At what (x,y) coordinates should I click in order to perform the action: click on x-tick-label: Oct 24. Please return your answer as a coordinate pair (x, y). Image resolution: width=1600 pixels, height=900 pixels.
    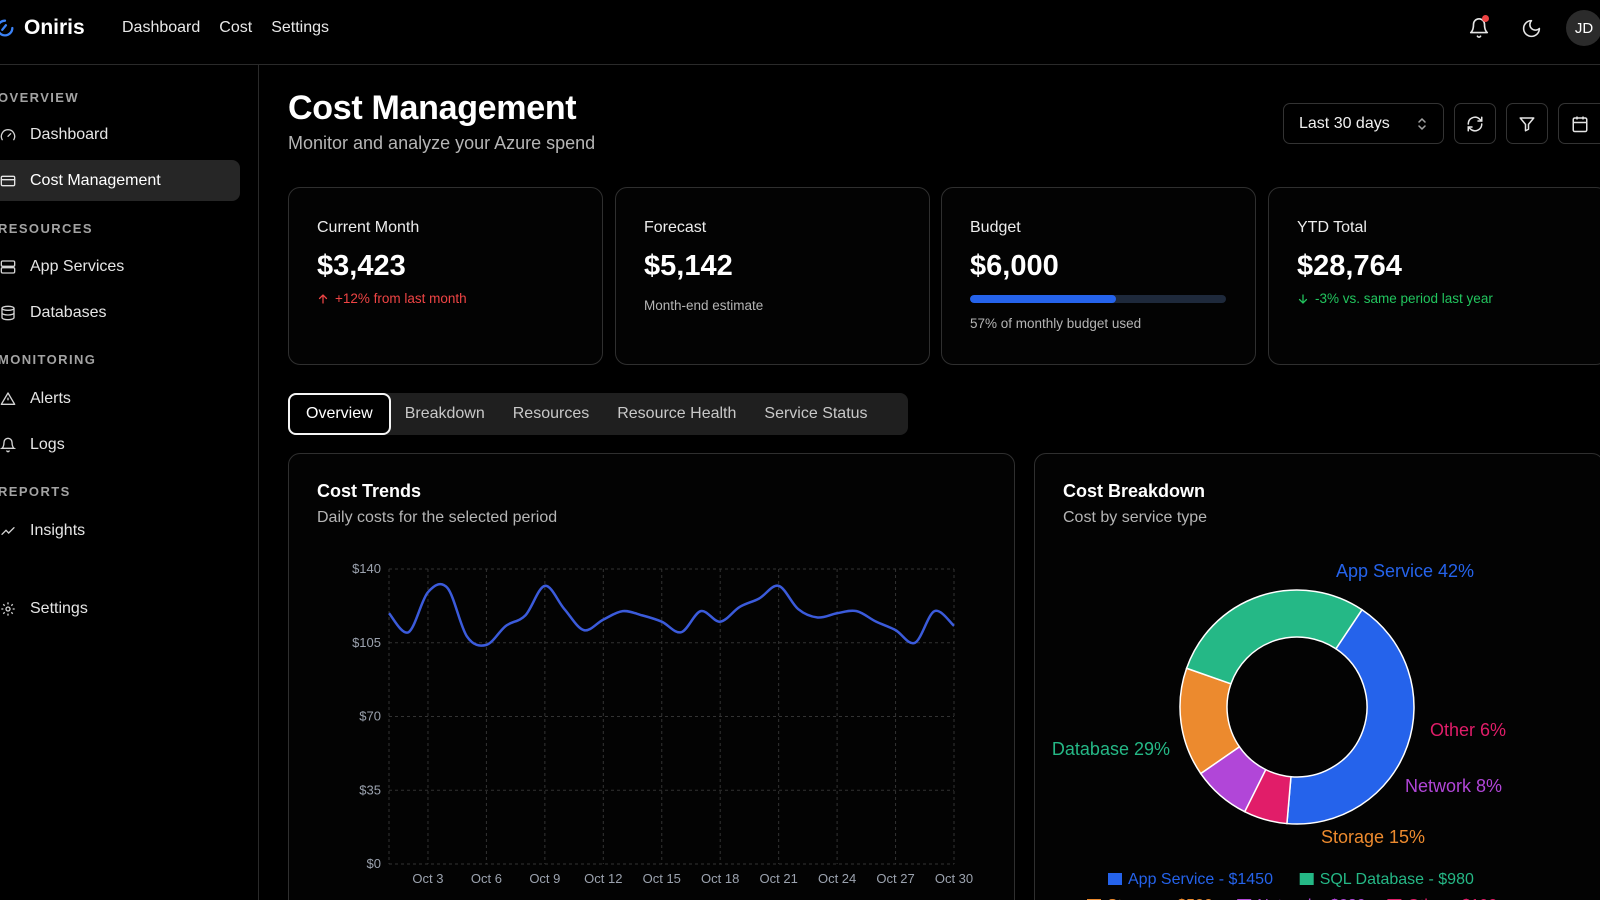
    Looking at the image, I should click on (837, 878).